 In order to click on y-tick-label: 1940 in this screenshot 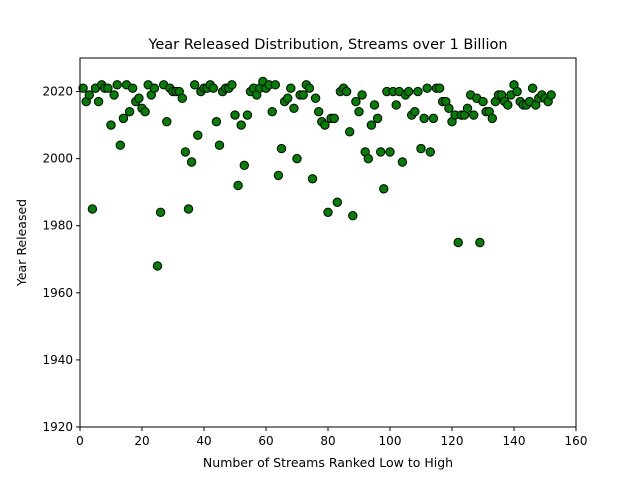, I will do `click(57, 360)`.